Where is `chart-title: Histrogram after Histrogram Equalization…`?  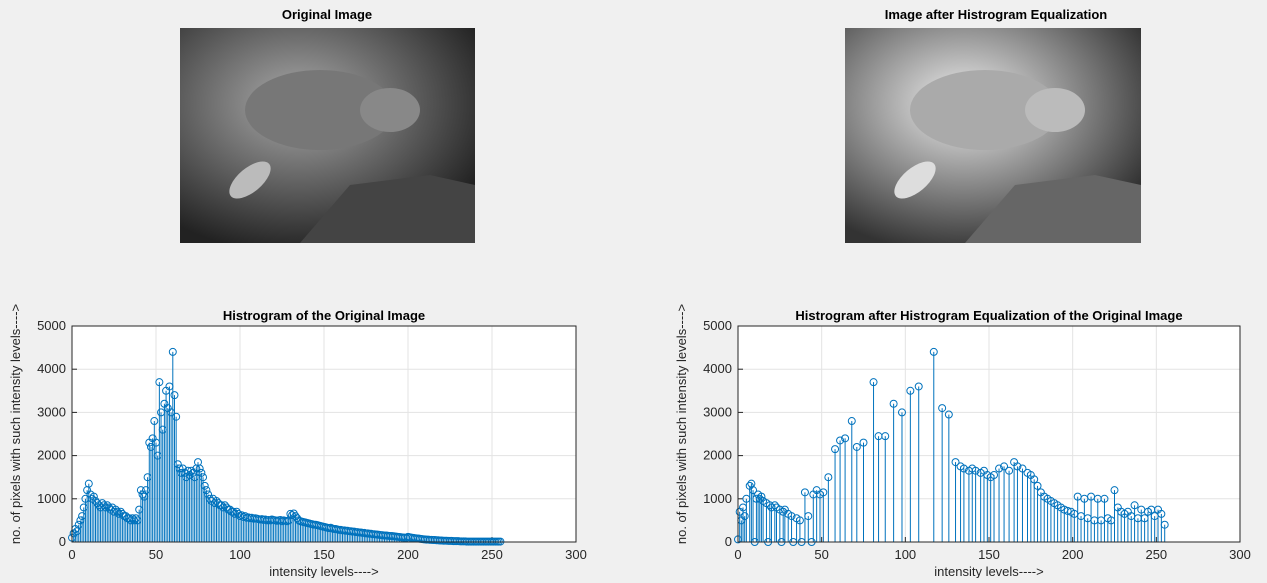 chart-title: Histrogram after Histrogram Equalization… is located at coordinates (988, 315).